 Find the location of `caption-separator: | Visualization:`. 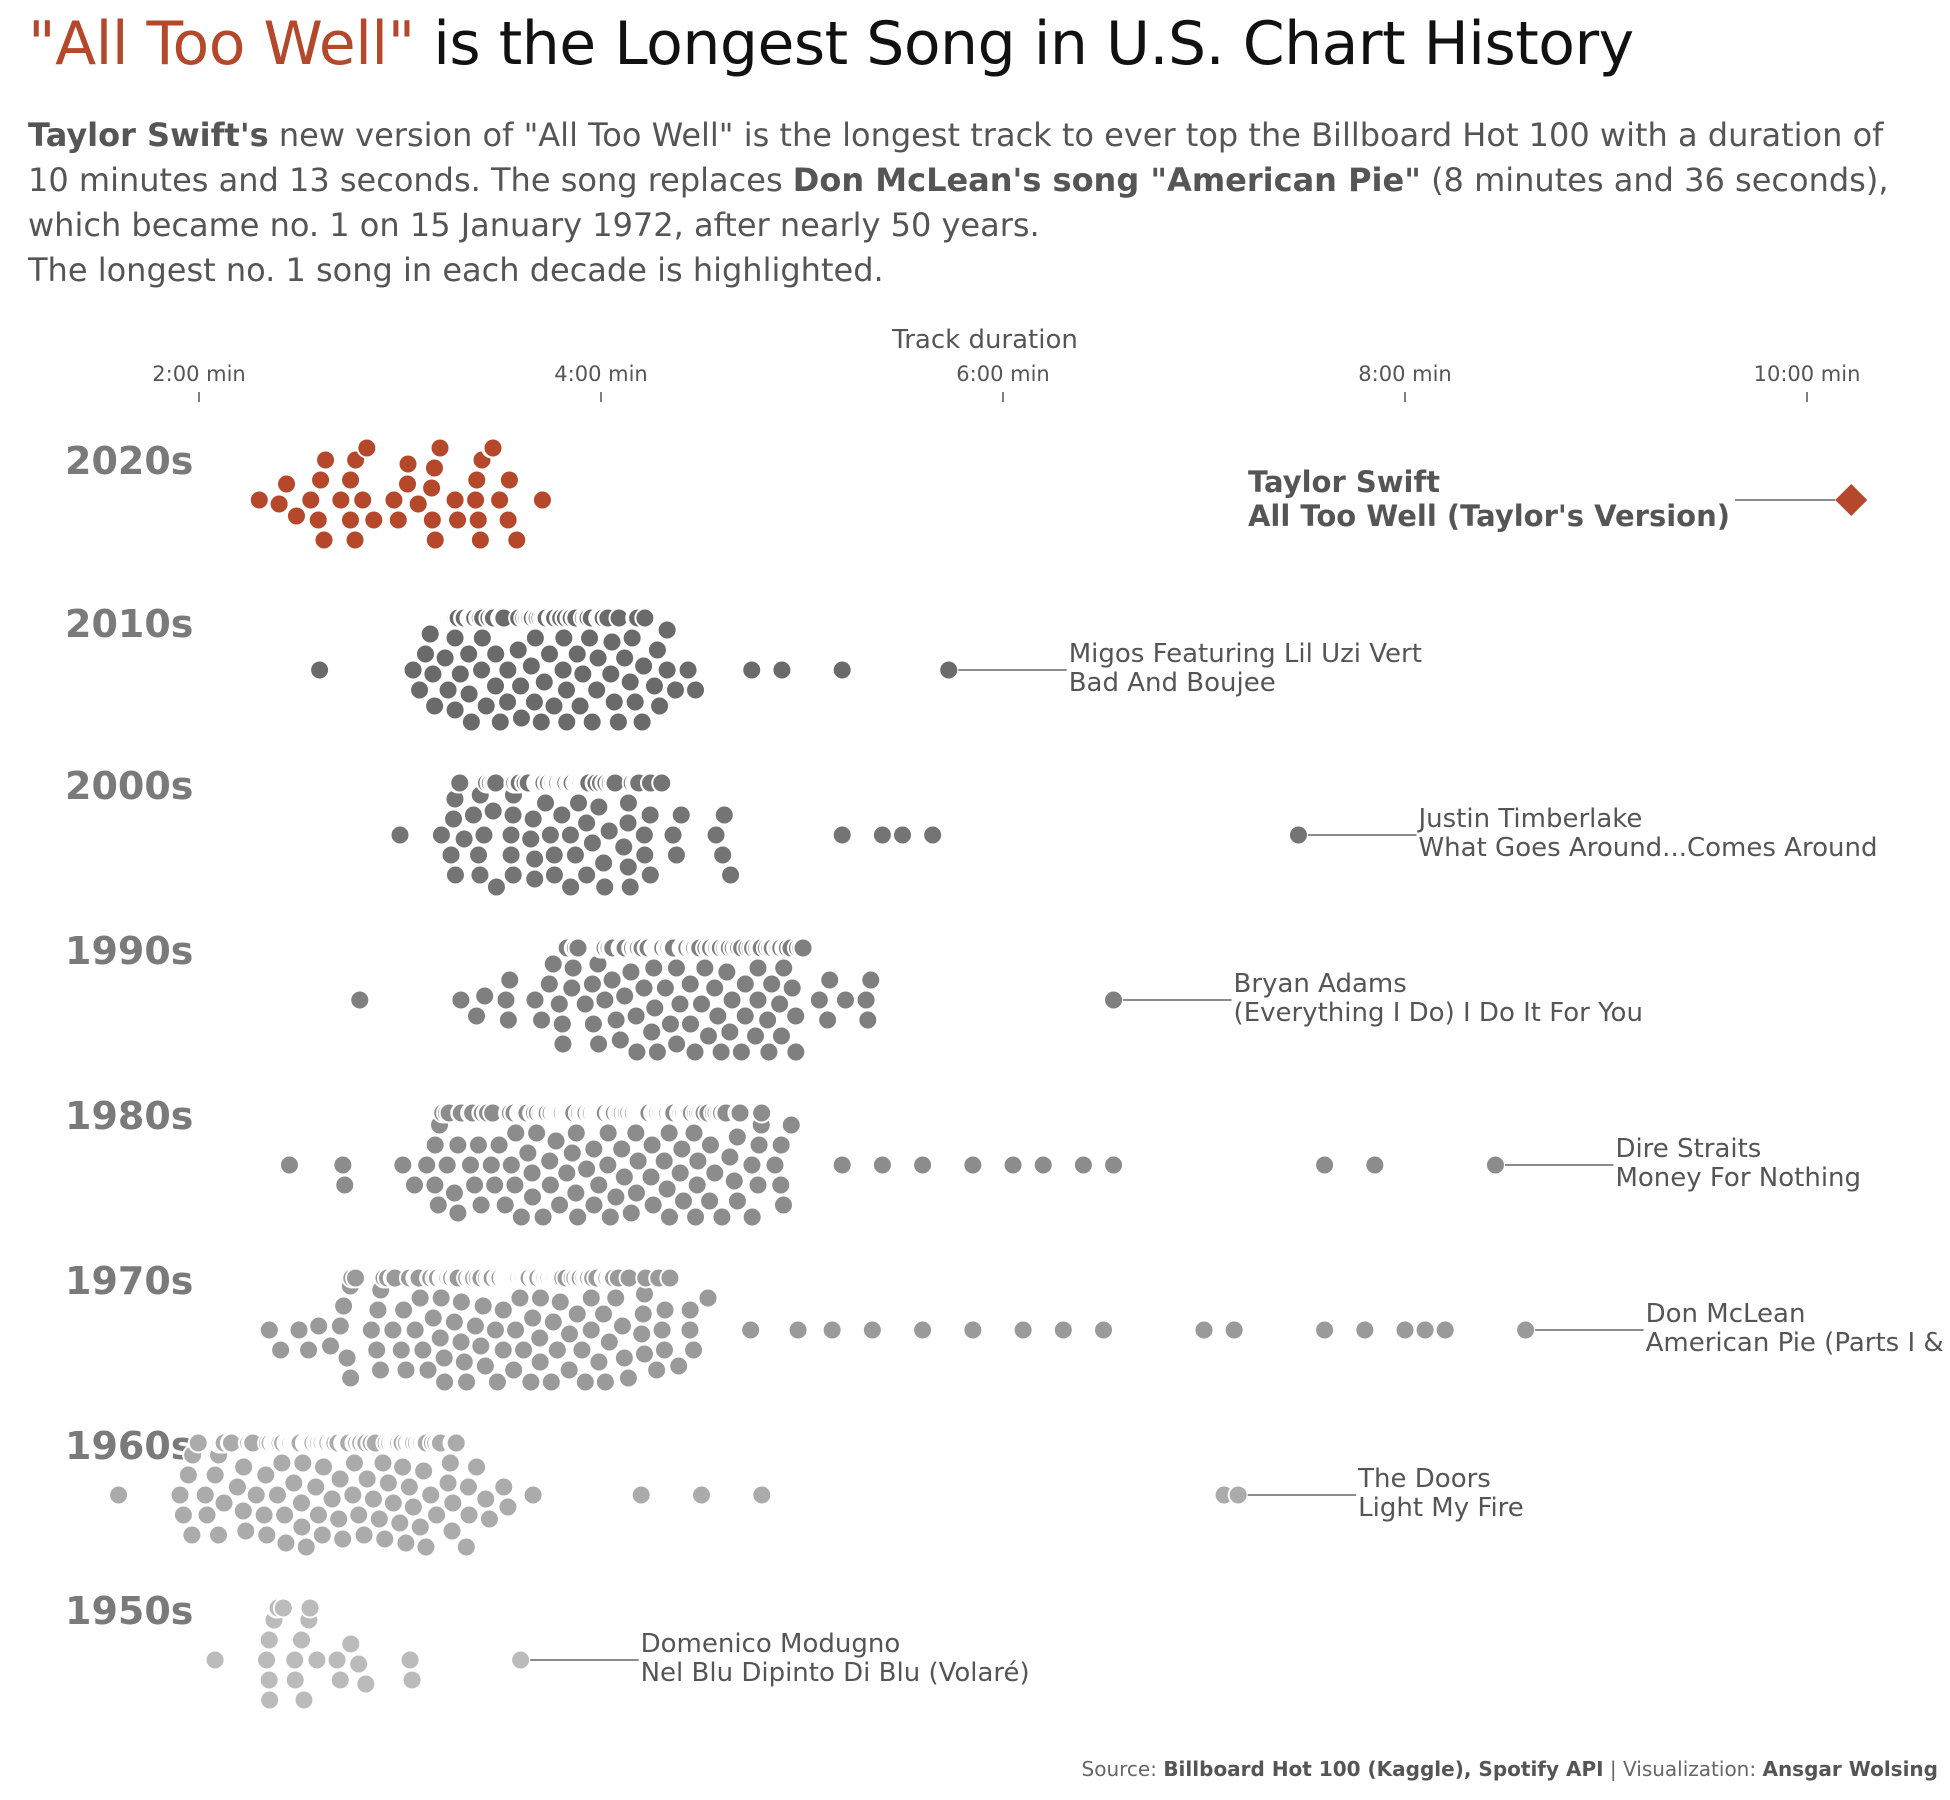

caption-separator: | Visualization: is located at coordinates (1683, 1769).